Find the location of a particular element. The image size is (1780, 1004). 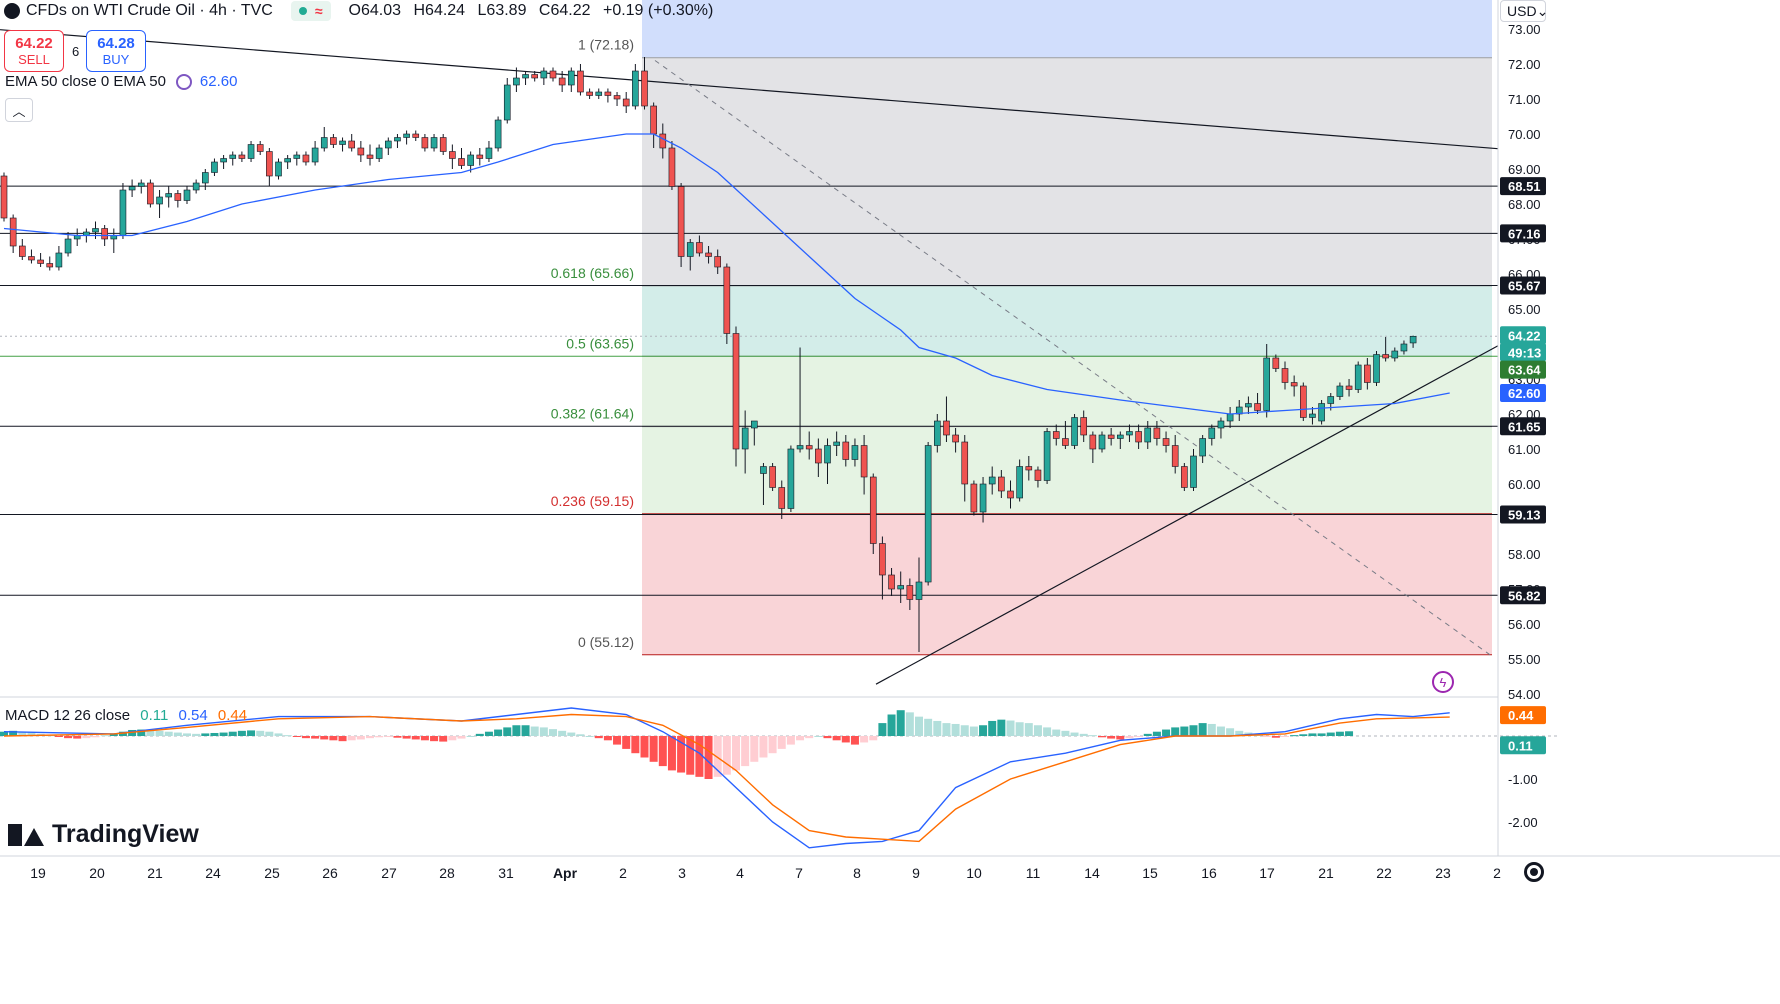

flash-icon: ϟ is located at coordinates (1443, 682).